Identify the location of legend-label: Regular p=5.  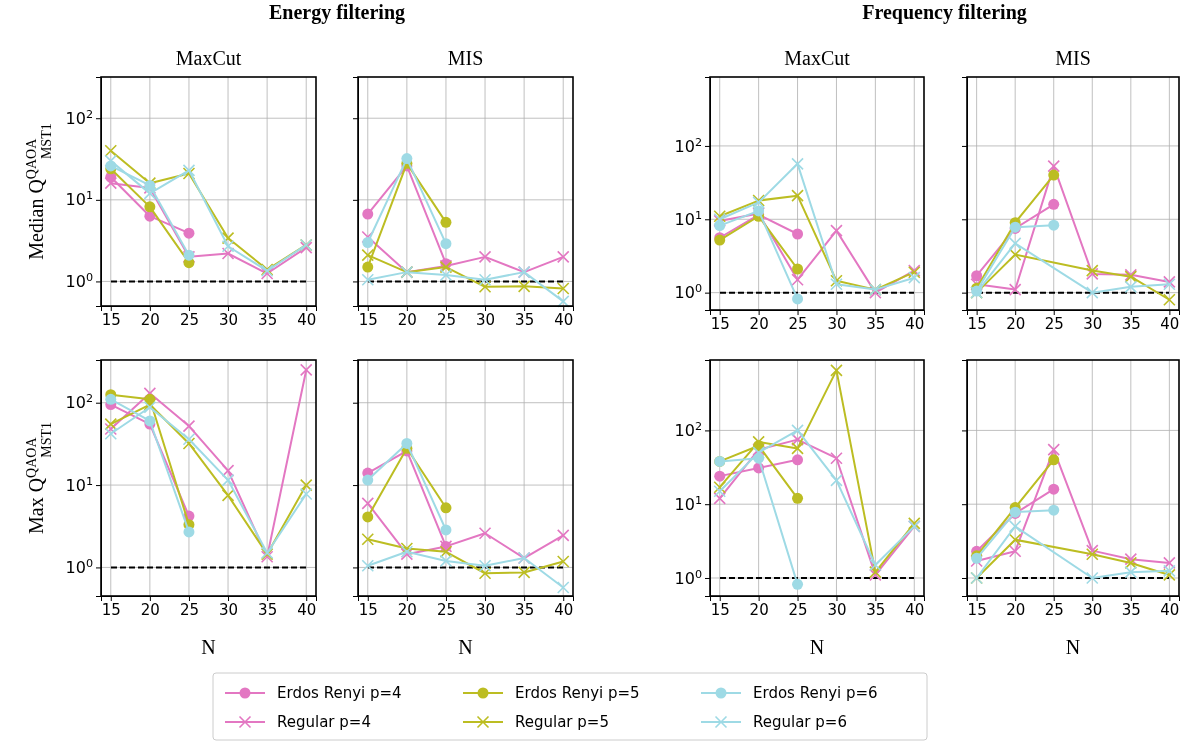
(562, 722).